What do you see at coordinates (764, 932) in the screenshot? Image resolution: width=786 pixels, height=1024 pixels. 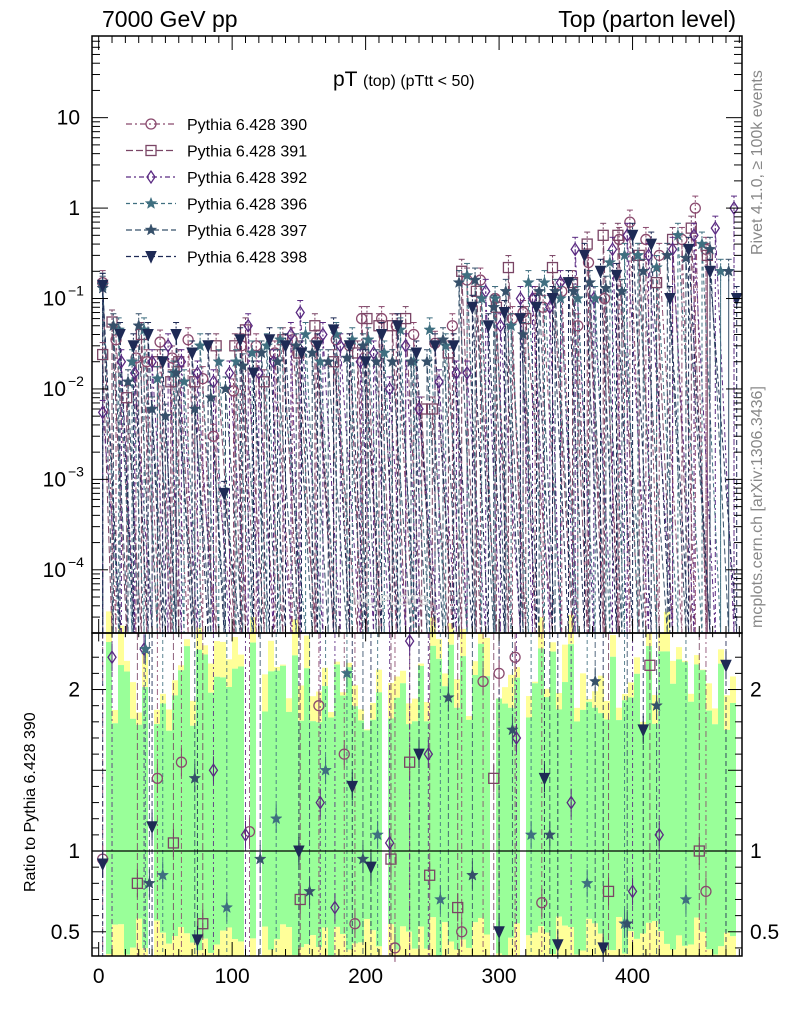 I see `ratio-y-tick-label-right: 0.5` at bounding box center [764, 932].